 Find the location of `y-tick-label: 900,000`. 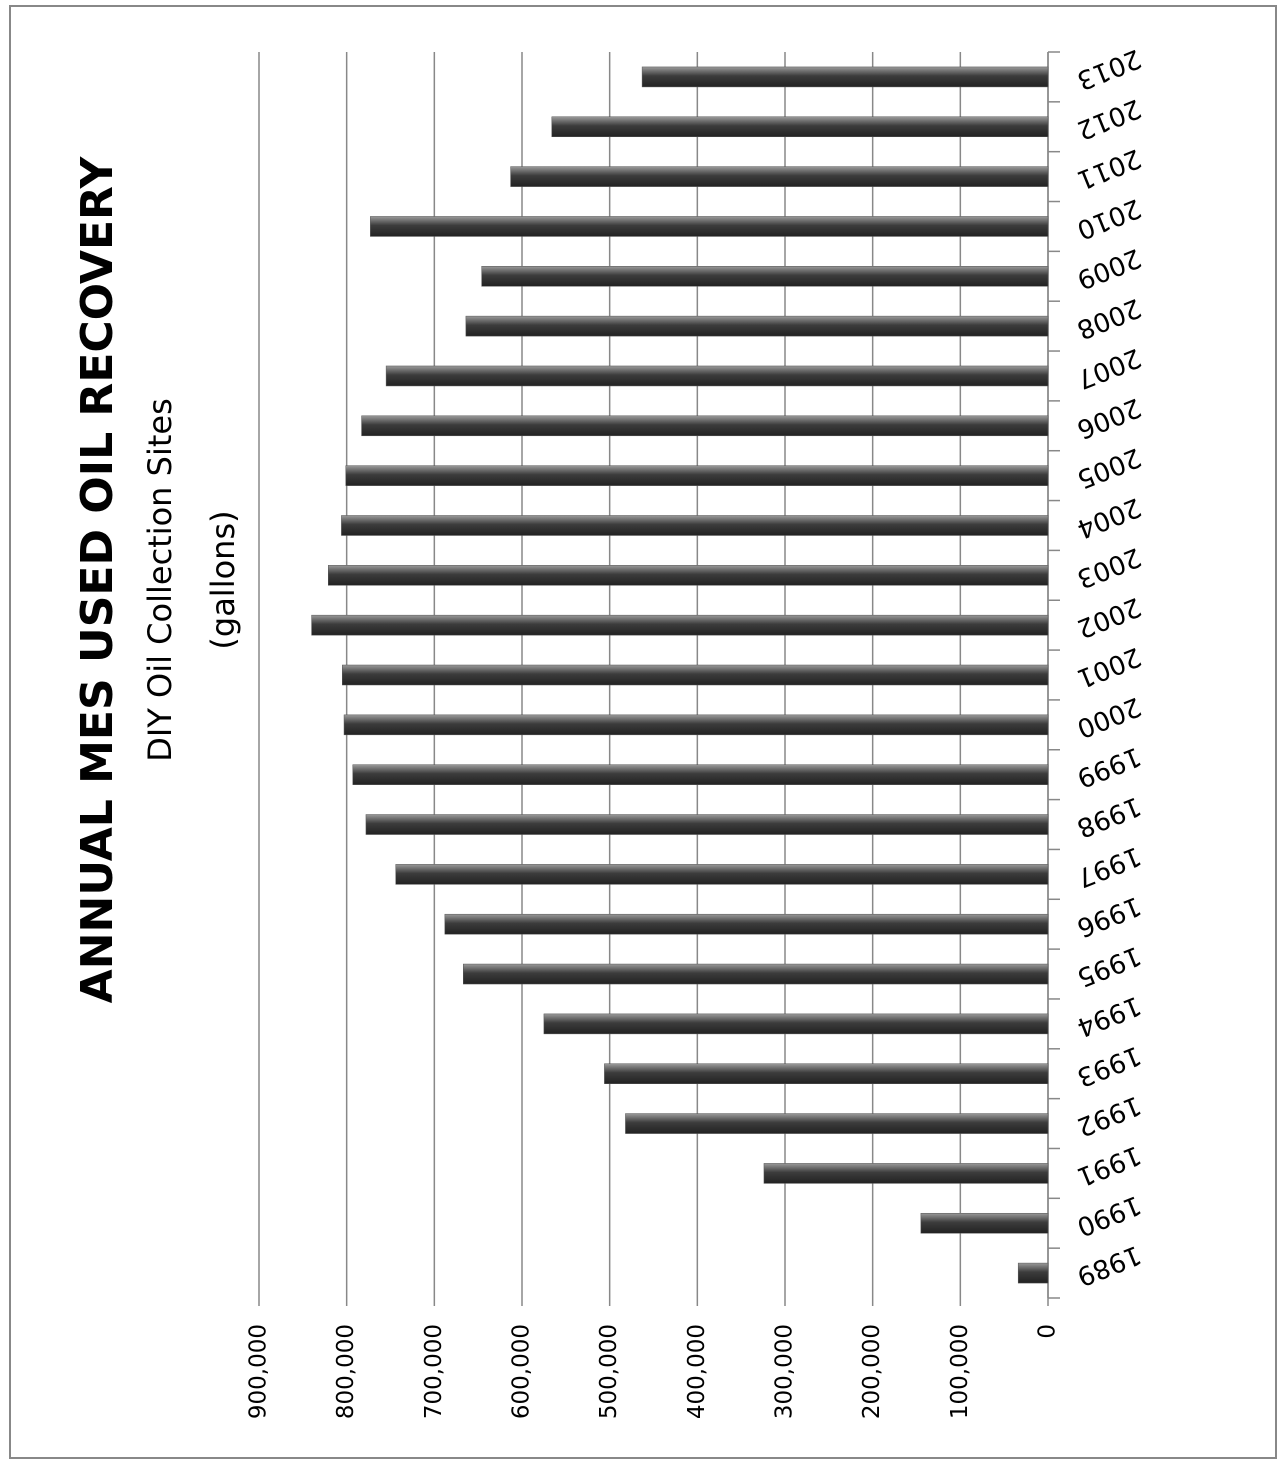

y-tick-label: 900,000 is located at coordinates (259, 1371).